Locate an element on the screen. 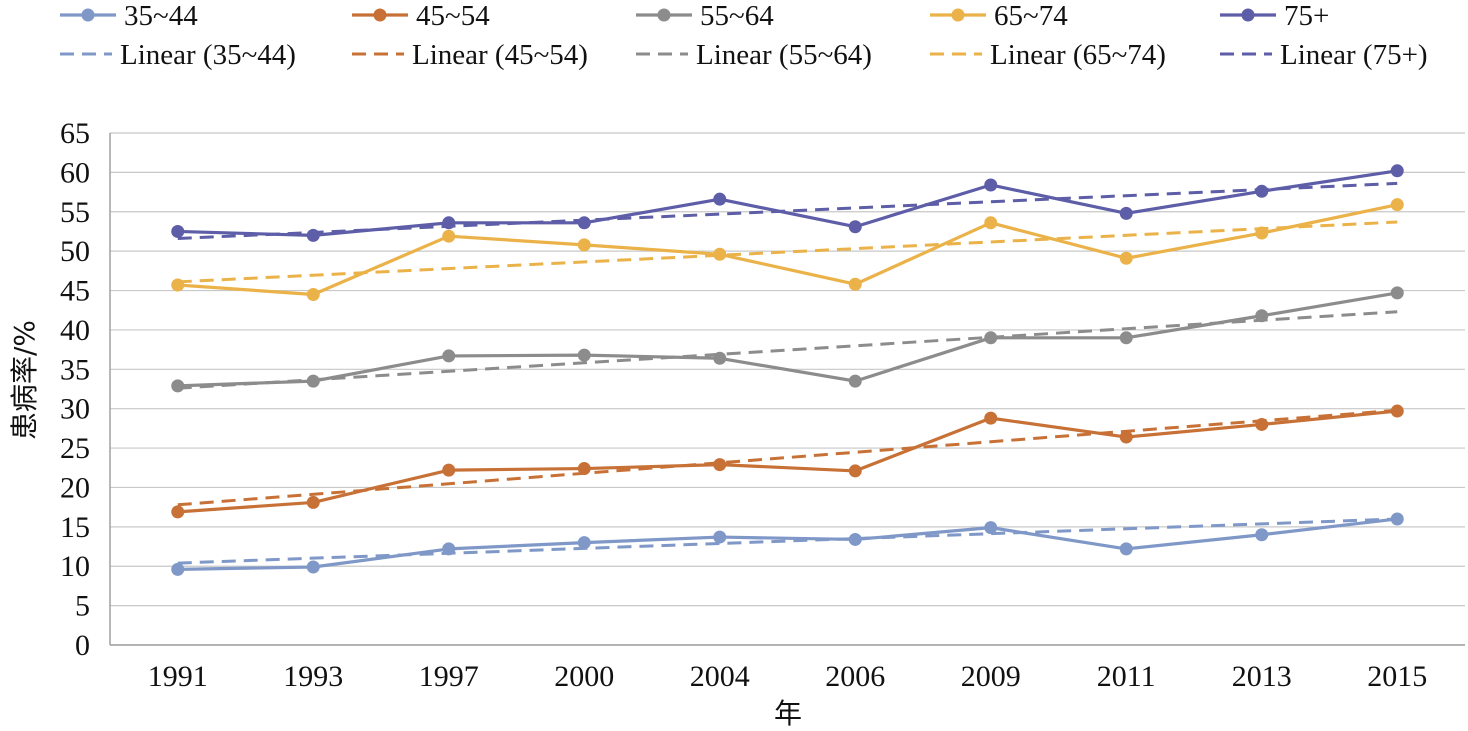  legend-label: 45~54 is located at coordinates (453, 16).